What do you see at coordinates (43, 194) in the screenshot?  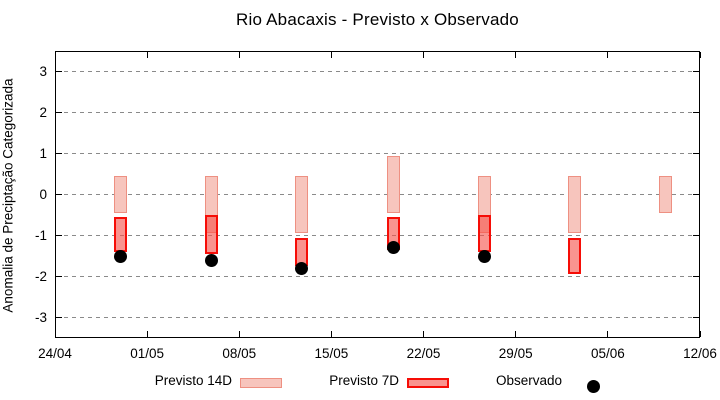 I see `y-tick-label: 0` at bounding box center [43, 194].